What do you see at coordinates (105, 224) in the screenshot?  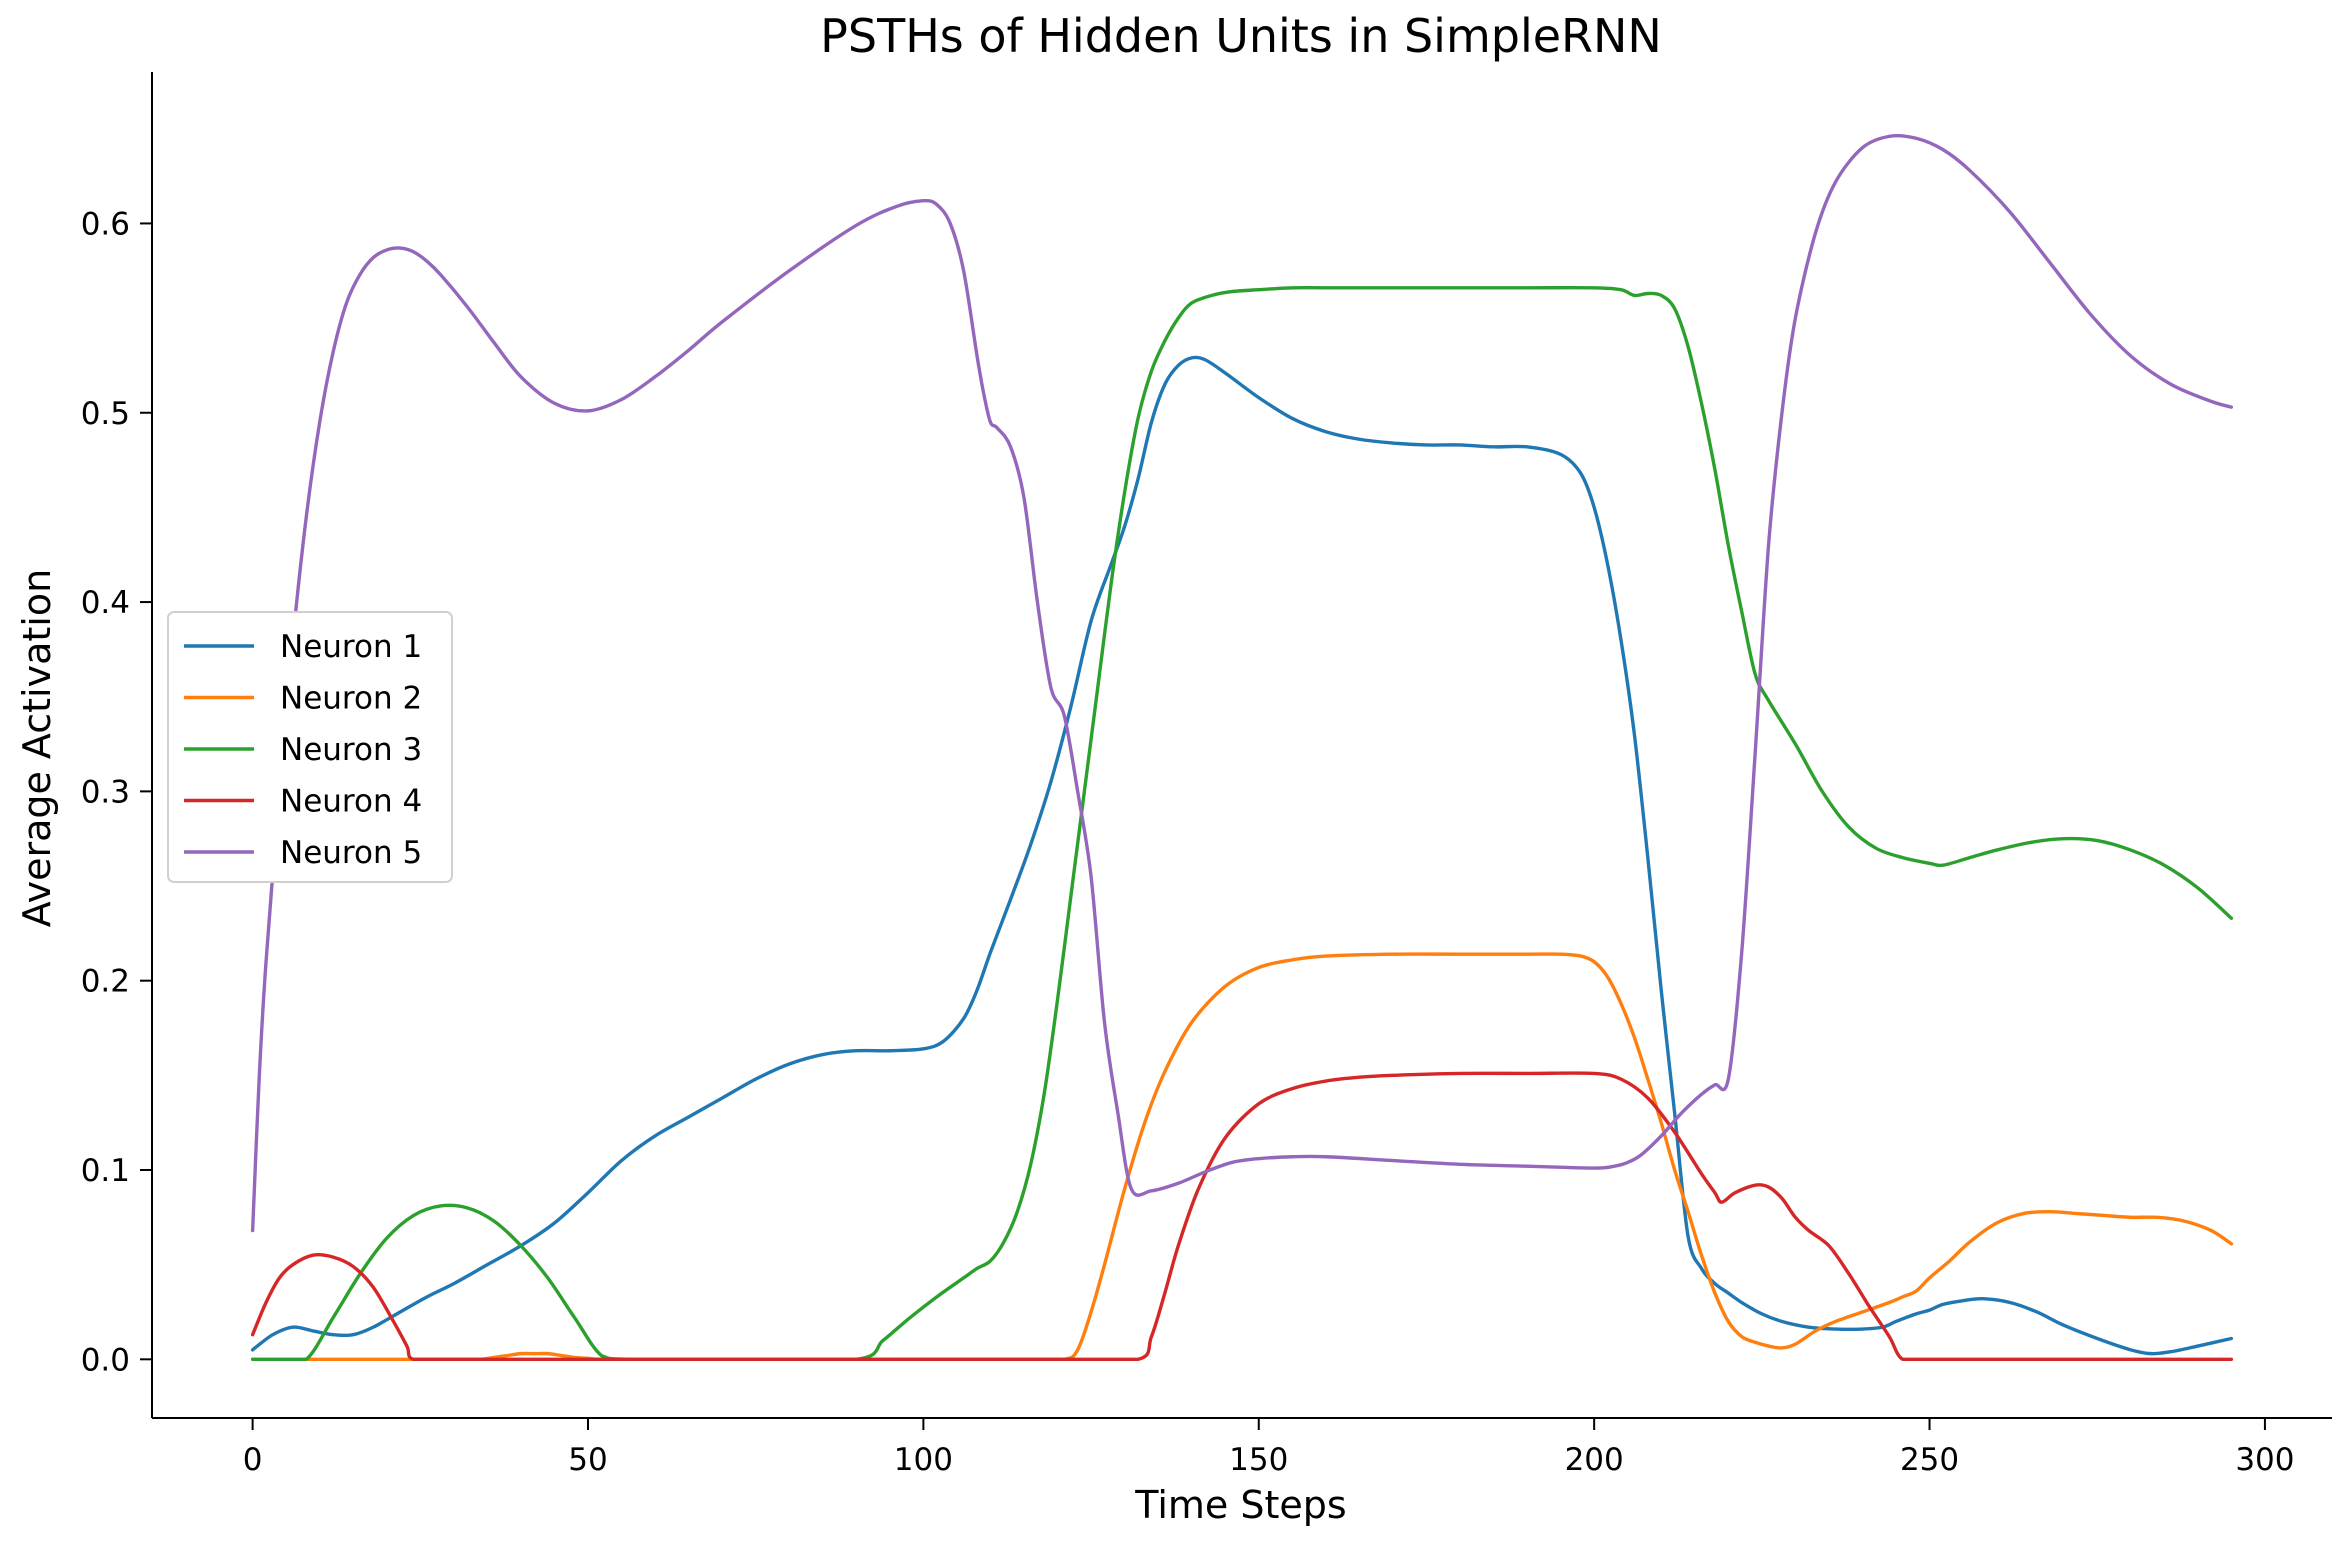 I see `y-tick-label: 0.6` at bounding box center [105, 224].